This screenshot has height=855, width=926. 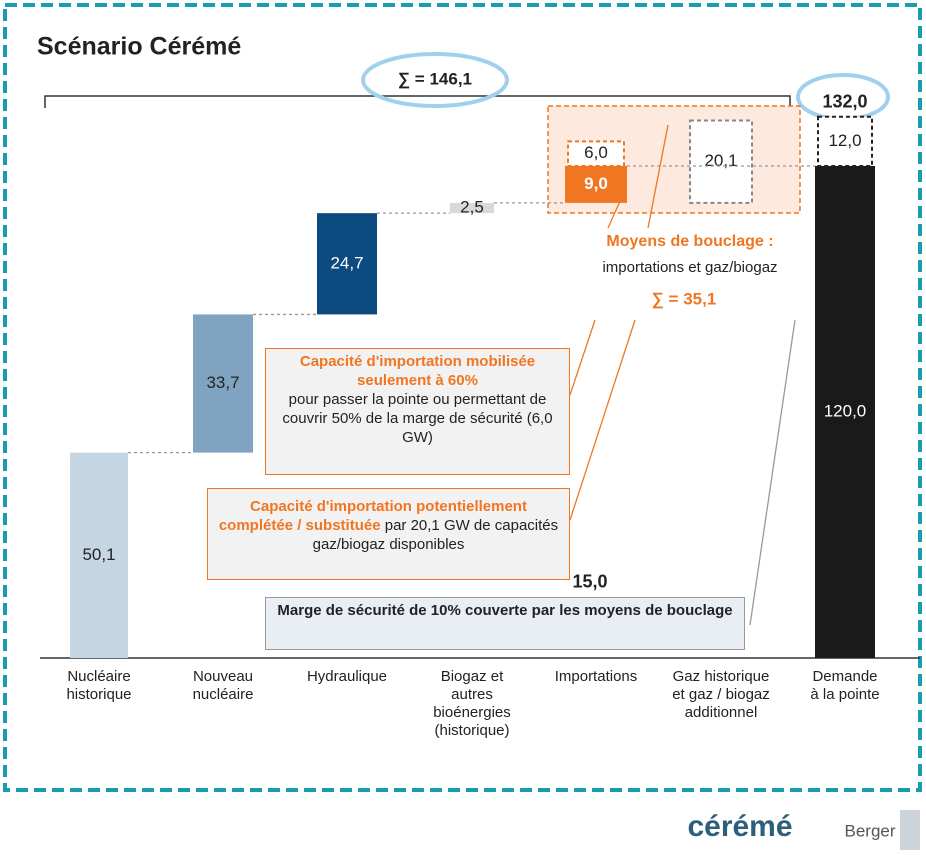 I want to click on bouclage-title: Moyens de bouclage :, so click(x=689, y=241).